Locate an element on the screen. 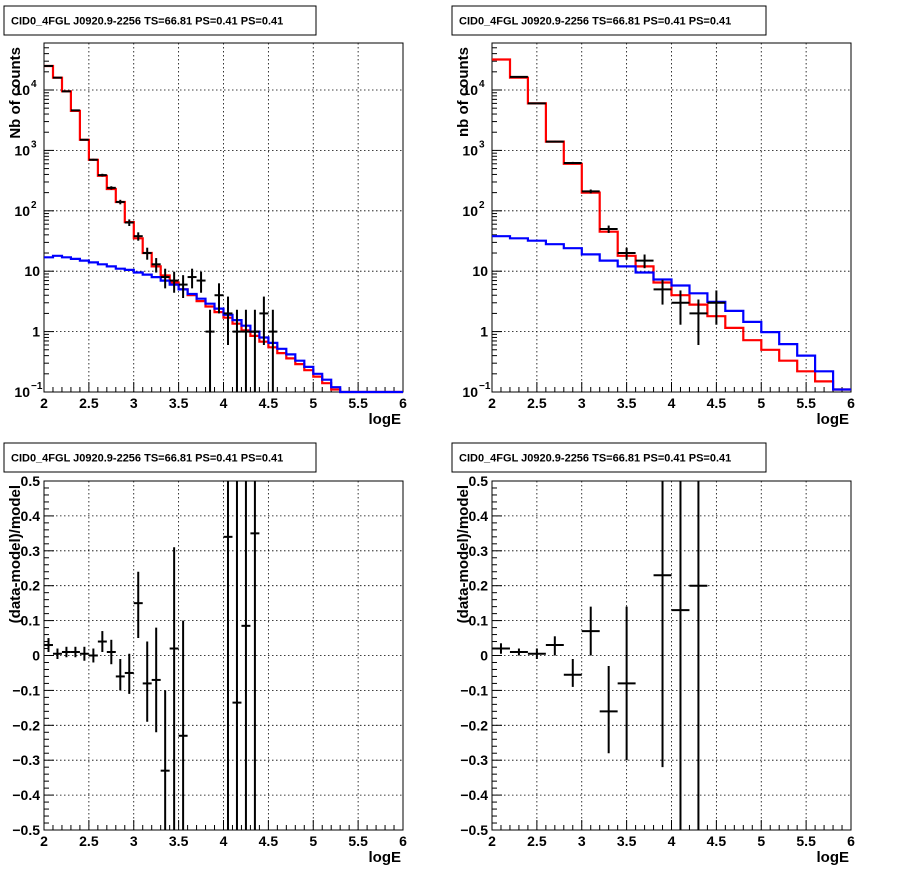 The width and height of the screenshot is (898, 875). y-tick-label: −0.3 is located at coordinates (474, 760).